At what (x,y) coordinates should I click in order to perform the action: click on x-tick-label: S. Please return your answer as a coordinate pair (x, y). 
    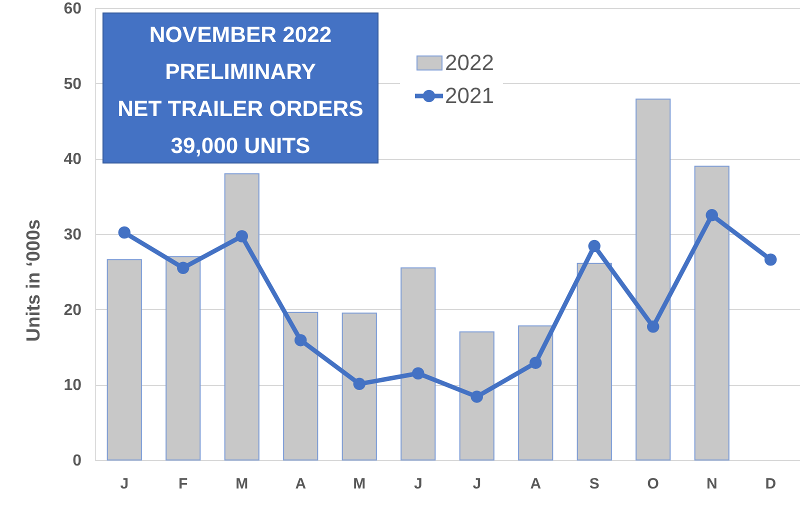
    Looking at the image, I should click on (594, 484).